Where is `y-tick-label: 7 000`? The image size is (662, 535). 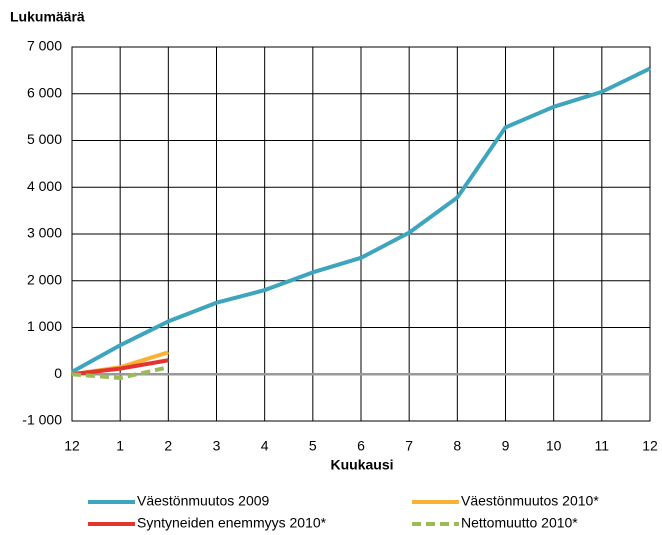
y-tick-label: 7 000 is located at coordinates (44, 46).